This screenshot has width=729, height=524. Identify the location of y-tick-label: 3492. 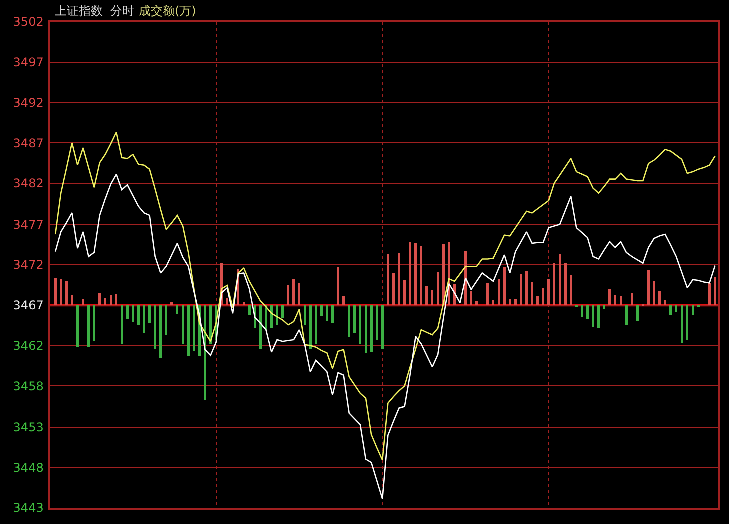
(28, 103).